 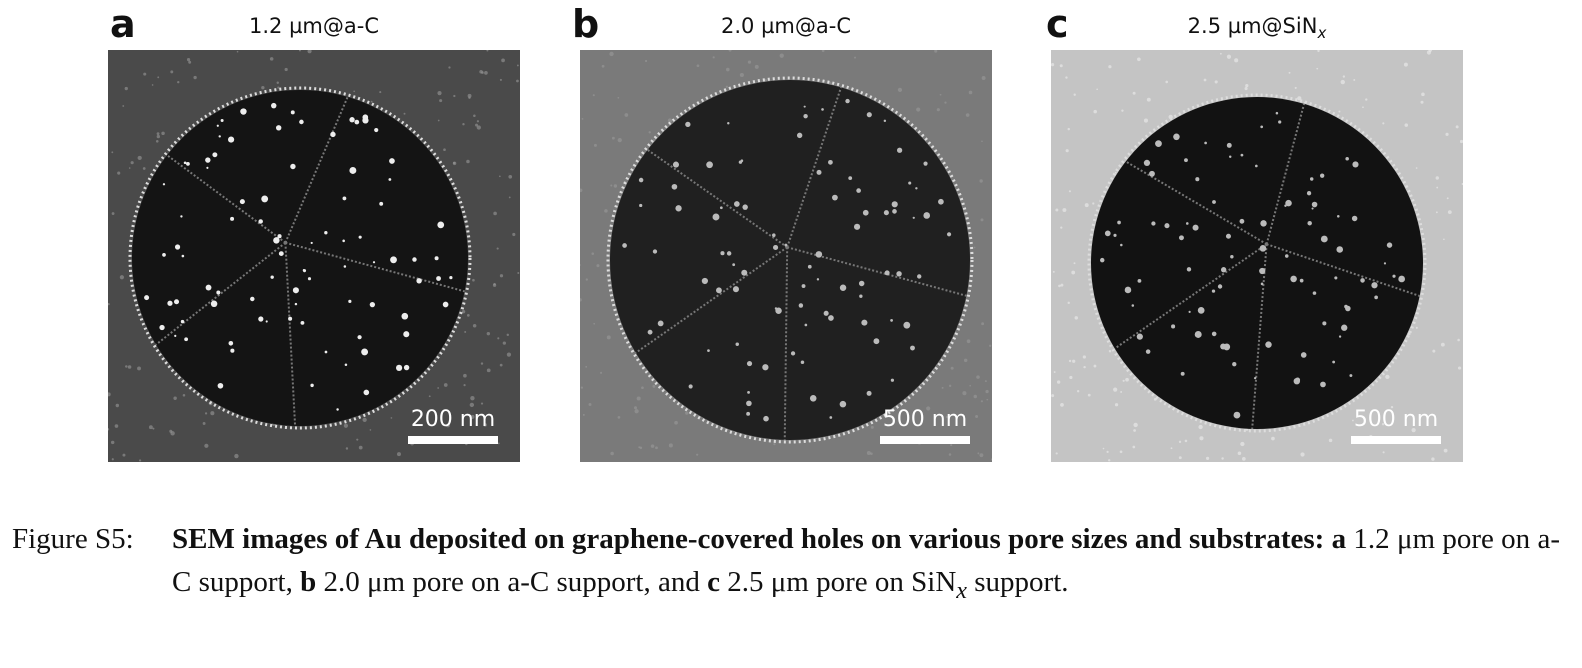 I want to click on caption-label: Figure S5:, so click(x=73, y=539).